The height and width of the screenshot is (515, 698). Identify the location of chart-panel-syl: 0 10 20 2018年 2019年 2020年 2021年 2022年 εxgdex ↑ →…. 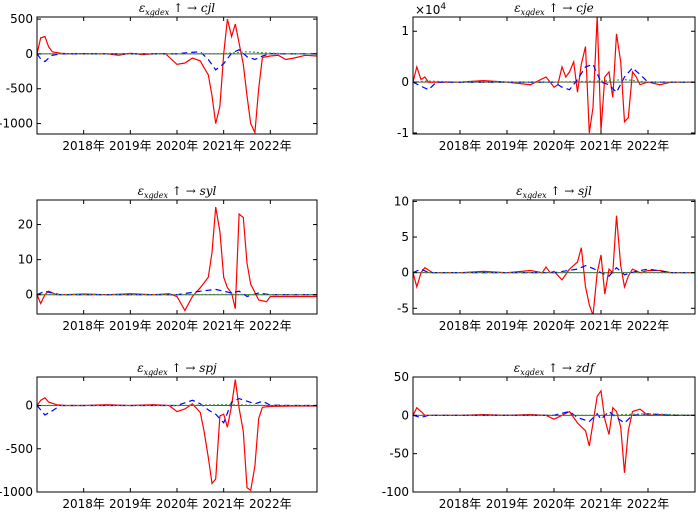
(168, 258).